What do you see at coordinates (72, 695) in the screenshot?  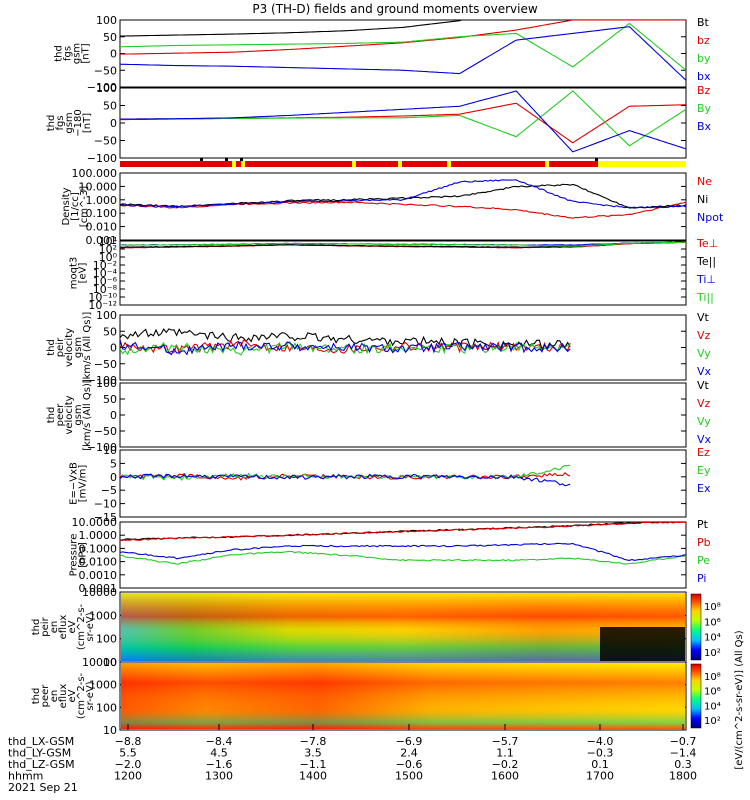 I see `ylabel-line: eV` at bounding box center [72, 695].